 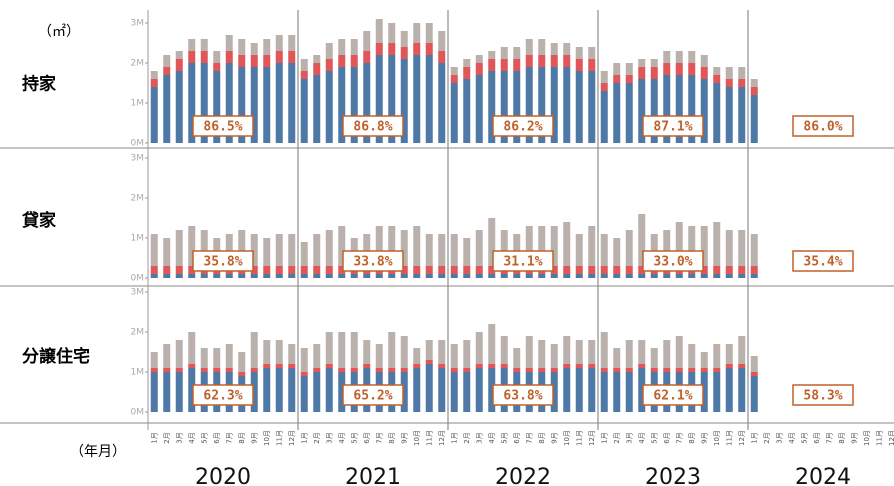 What do you see at coordinates (673, 475) in the screenshot?
I see `year-label: 2023` at bounding box center [673, 475].